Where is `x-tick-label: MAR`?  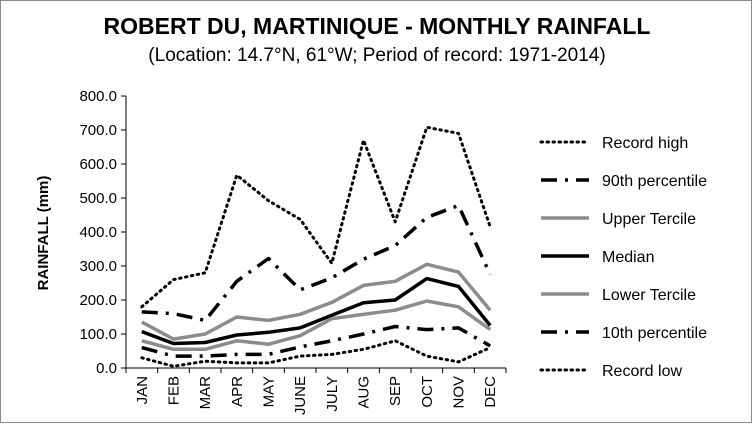
x-tick-label: MAR is located at coordinates (205, 393).